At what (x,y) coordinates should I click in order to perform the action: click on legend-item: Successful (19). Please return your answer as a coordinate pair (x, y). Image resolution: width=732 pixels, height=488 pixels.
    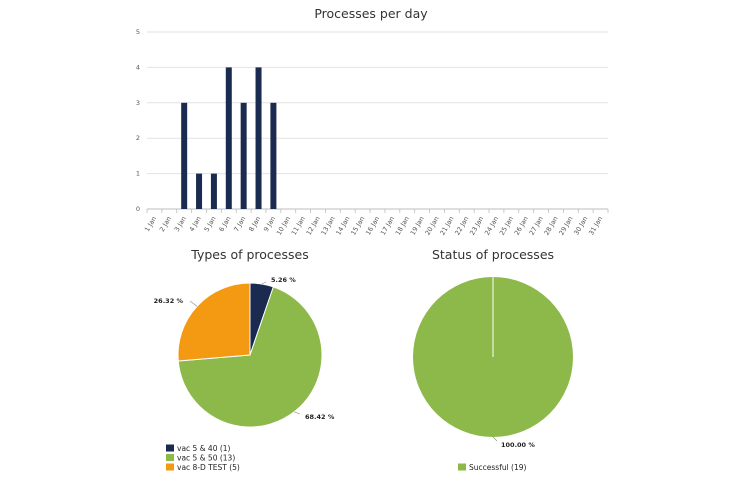
    Looking at the image, I should click on (492, 467).